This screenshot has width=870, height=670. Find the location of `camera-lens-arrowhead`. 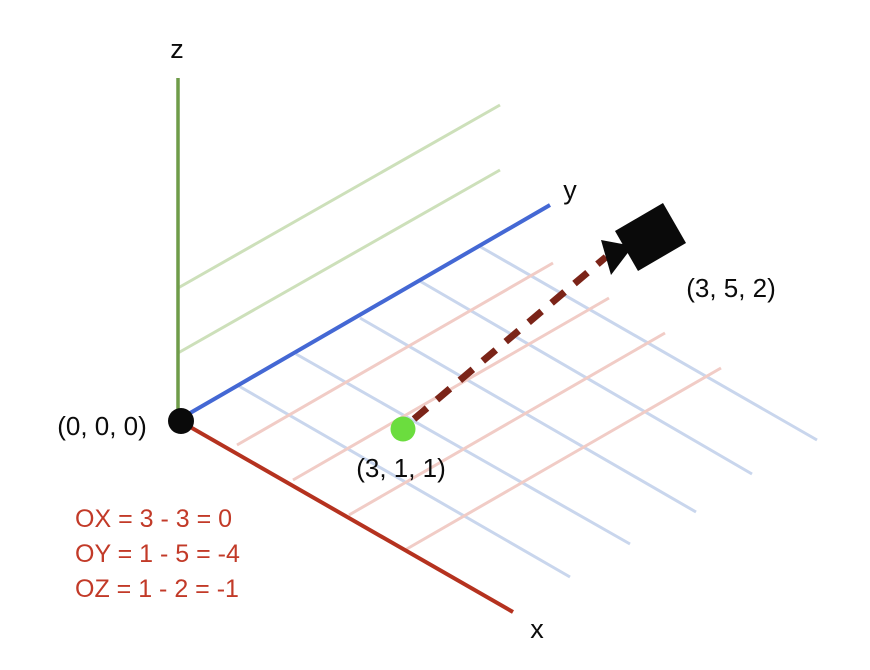

camera-lens-arrowhead is located at coordinates (617, 257).